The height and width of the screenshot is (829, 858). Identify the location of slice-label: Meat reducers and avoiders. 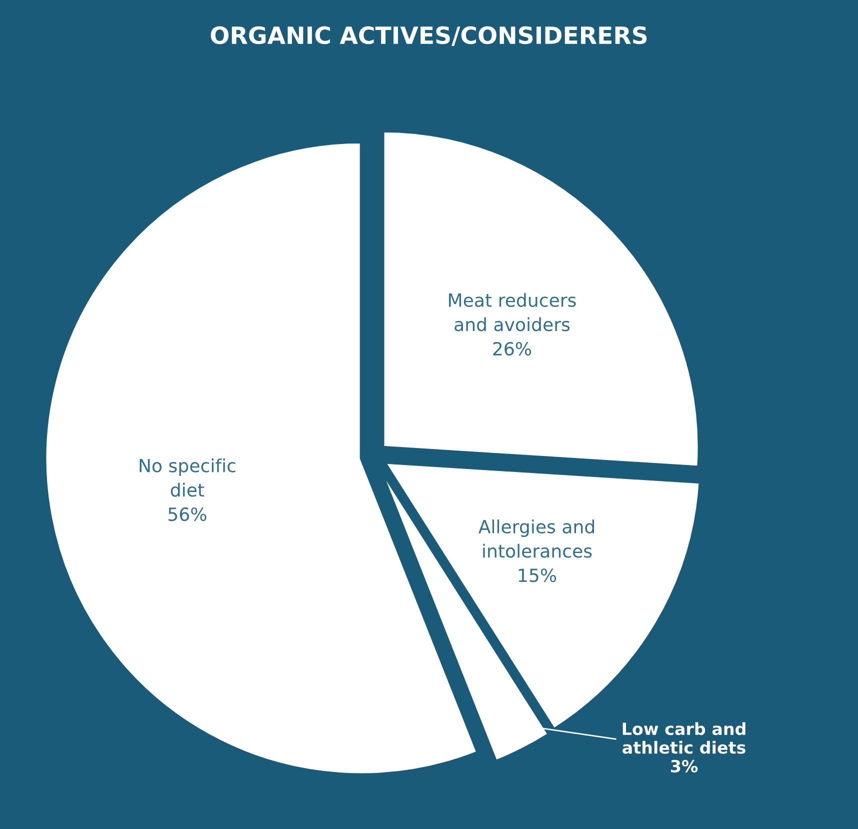
(512, 312).